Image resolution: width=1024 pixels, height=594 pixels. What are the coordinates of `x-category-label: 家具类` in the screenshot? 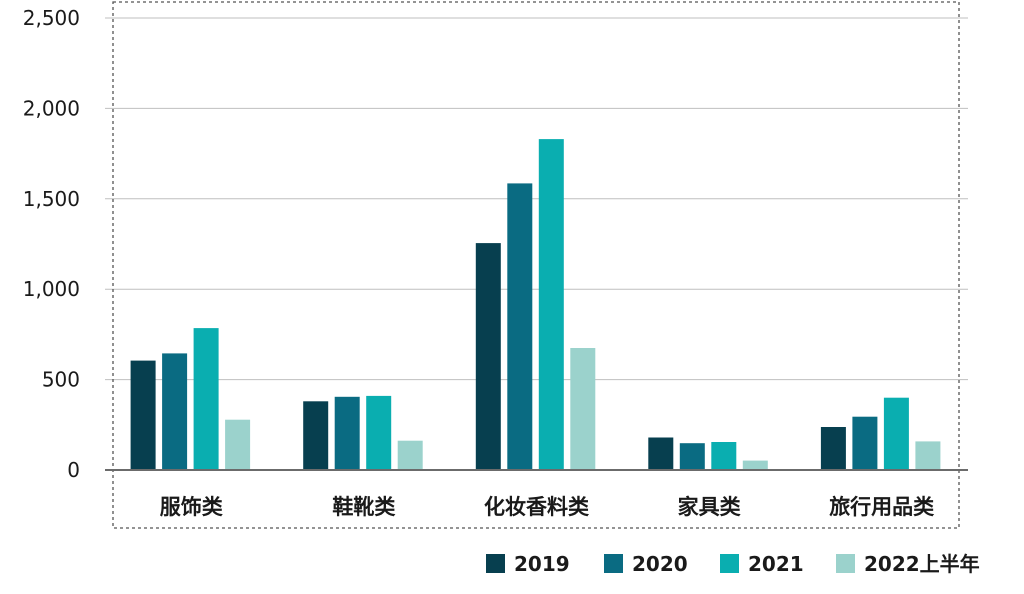 It's located at (710, 507).